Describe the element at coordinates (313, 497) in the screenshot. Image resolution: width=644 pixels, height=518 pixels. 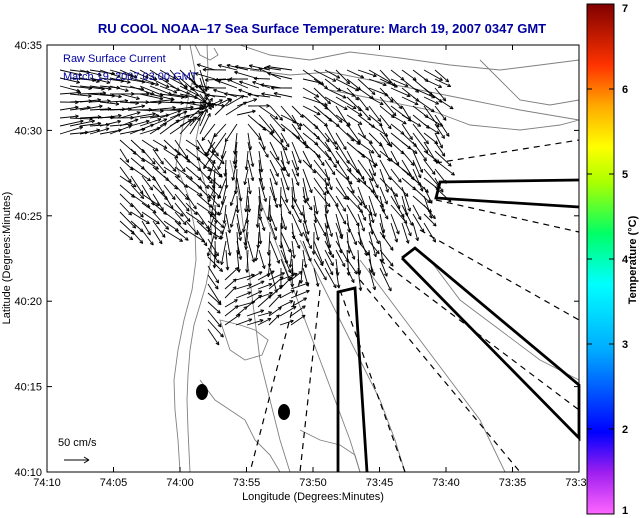
I see `x-axis-label: Longitude (Degrees:Minutes)` at that location.